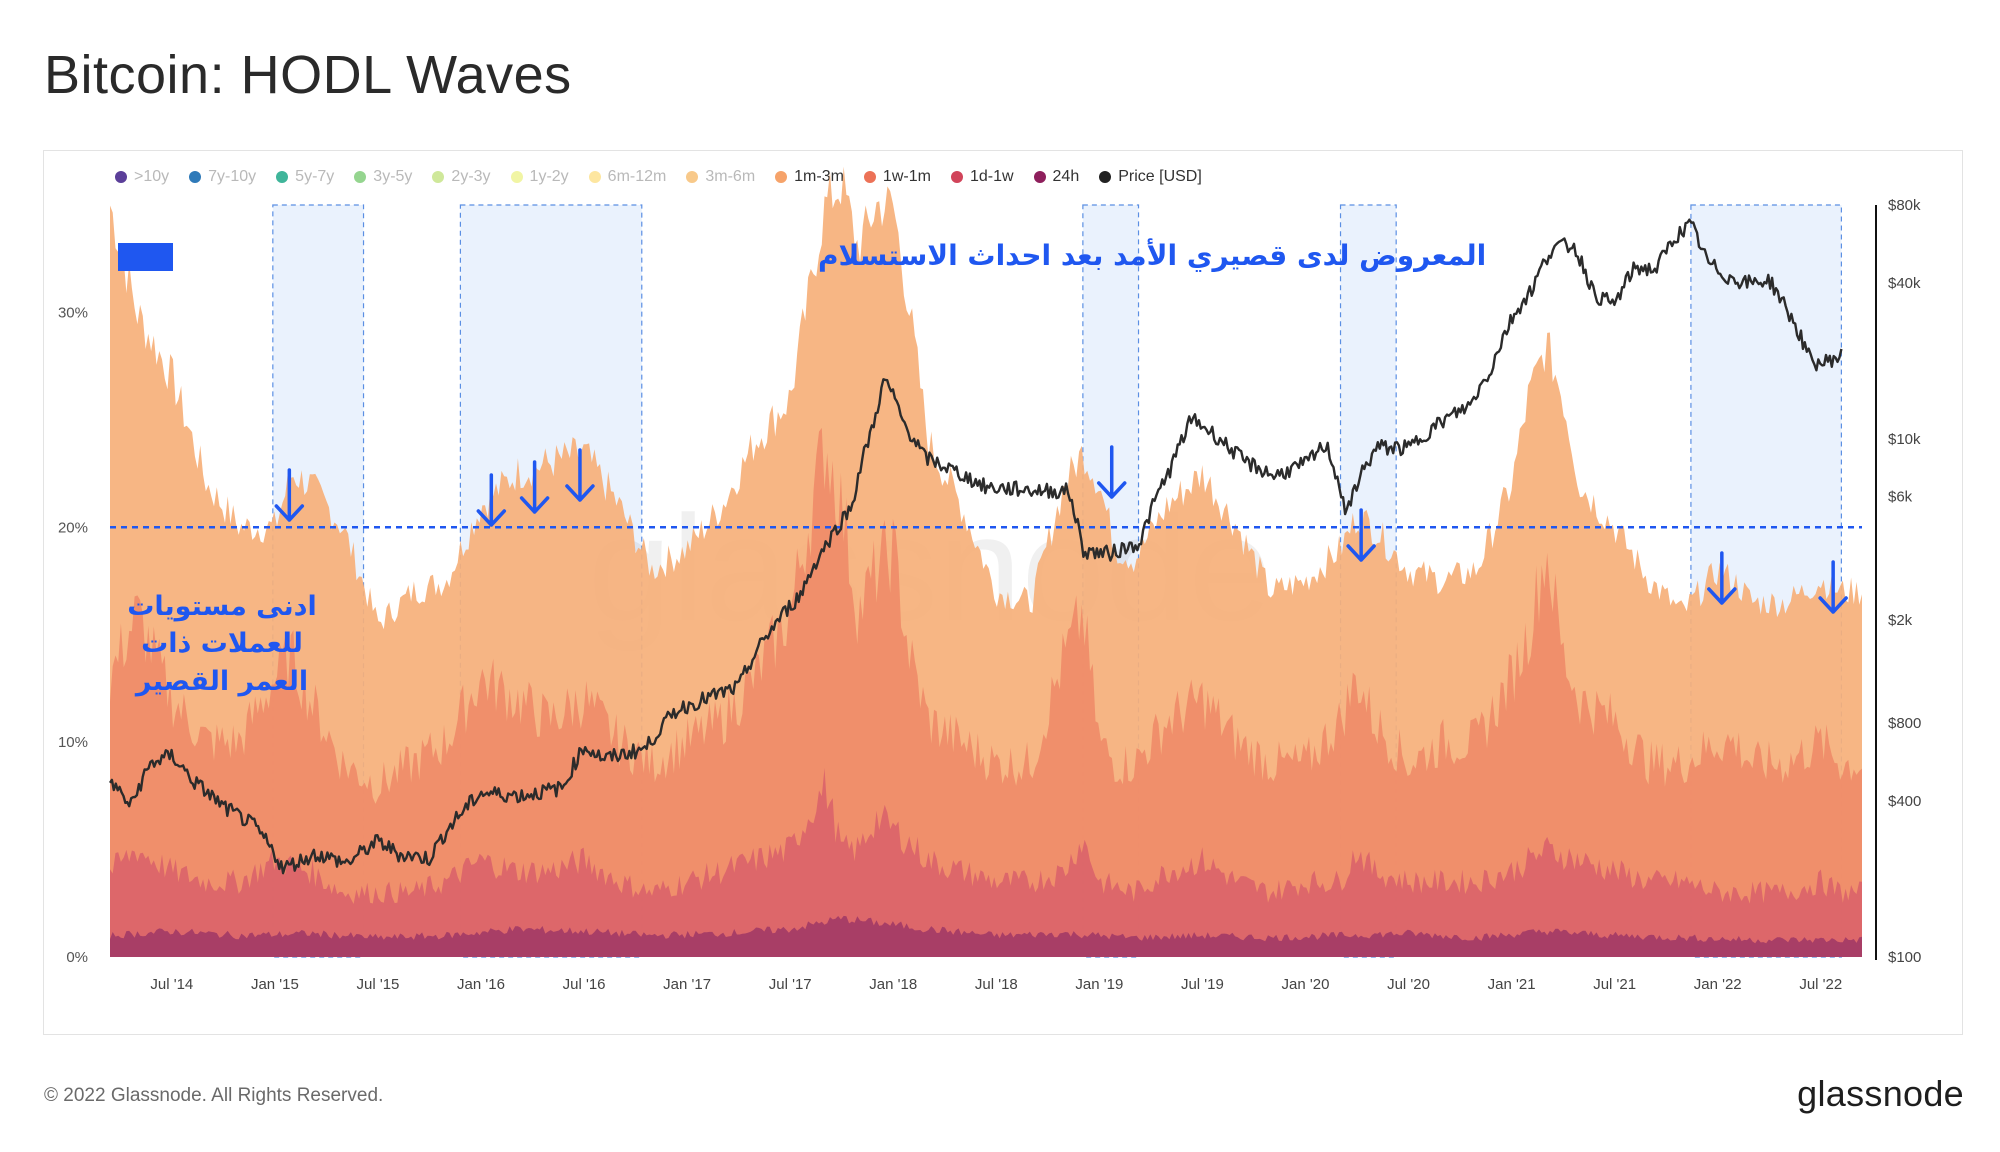  What do you see at coordinates (1904, 283) in the screenshot?
I see `y-right-tick-label: $40k` at bounding box center [1904, 283].